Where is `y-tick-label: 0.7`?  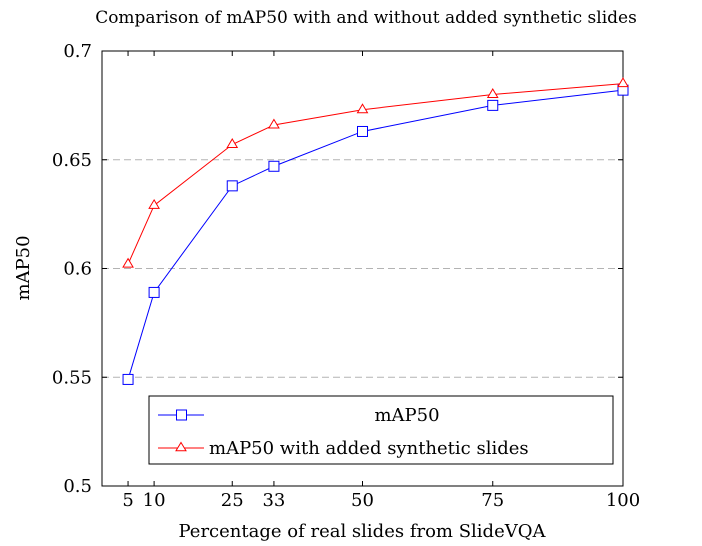 y-tick-label: 0.7 is located at coordinates (77, 51).